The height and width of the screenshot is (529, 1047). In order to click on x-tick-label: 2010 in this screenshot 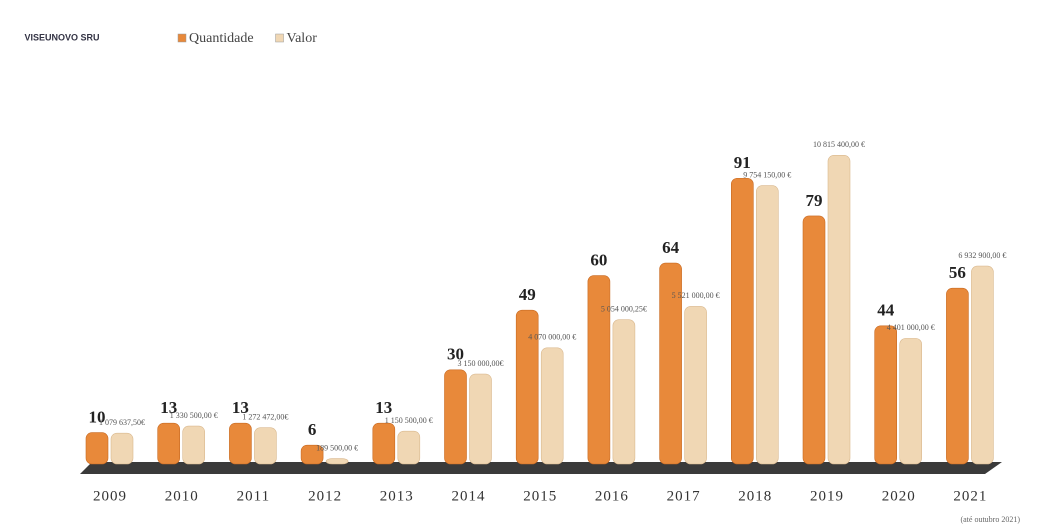, I will do `click(182, 496)`.